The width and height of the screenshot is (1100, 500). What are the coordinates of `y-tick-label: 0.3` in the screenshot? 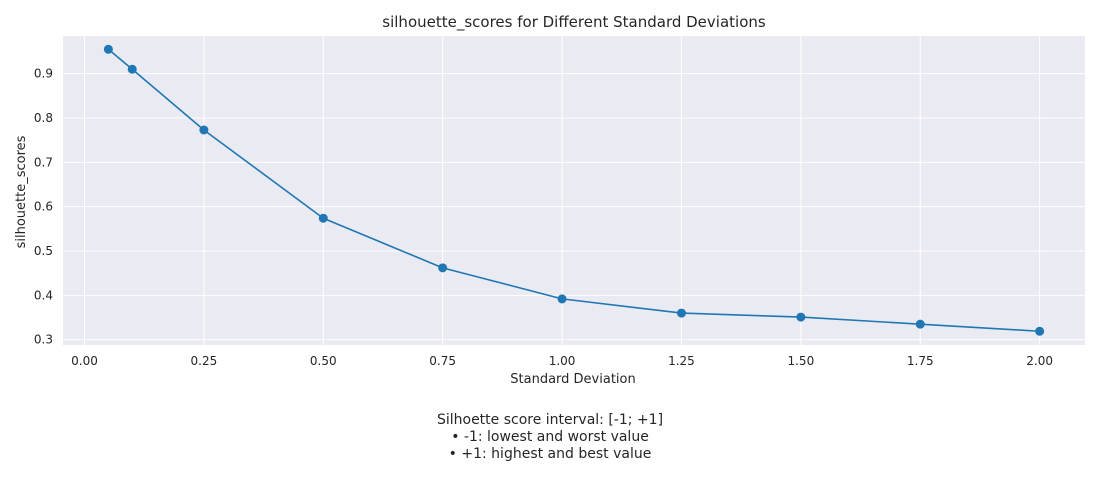 It's located at (43, 340).